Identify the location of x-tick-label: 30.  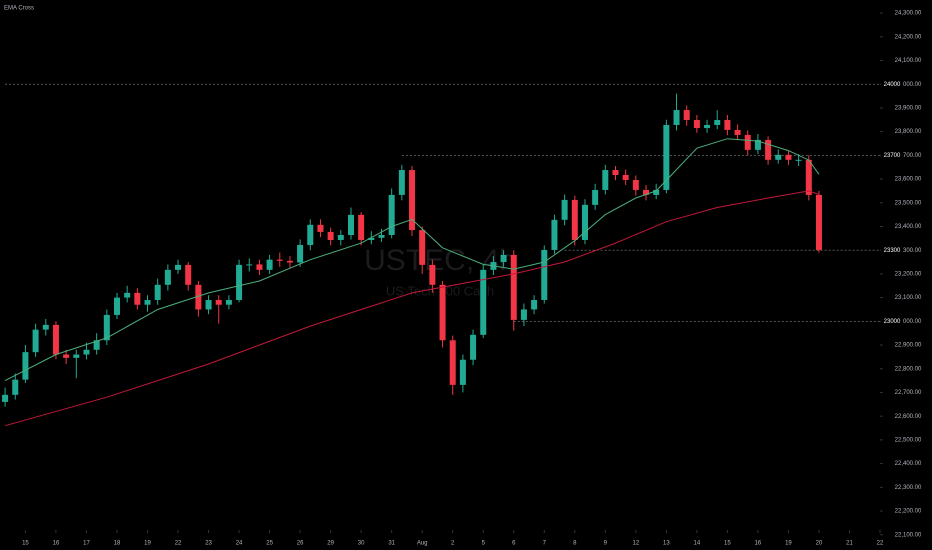
(361, 544).